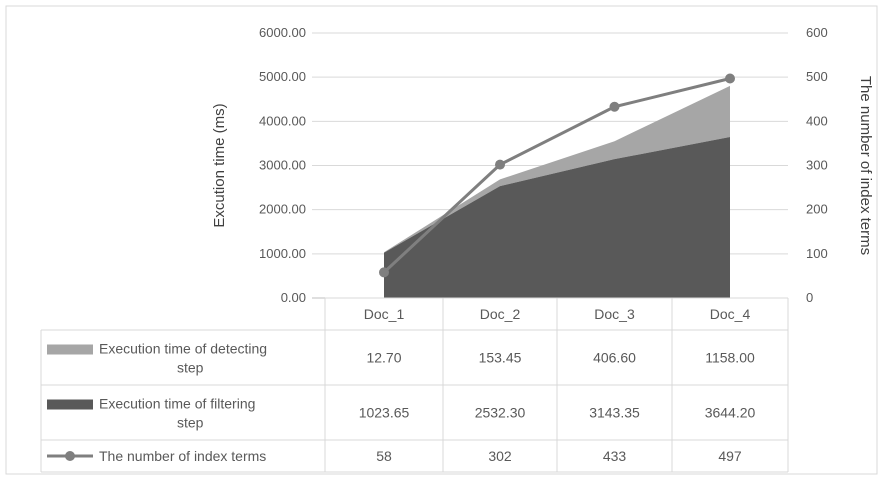  Describe the element at coordinates (384, 456) in the screenshot. I see `table-value: 58` at that location.